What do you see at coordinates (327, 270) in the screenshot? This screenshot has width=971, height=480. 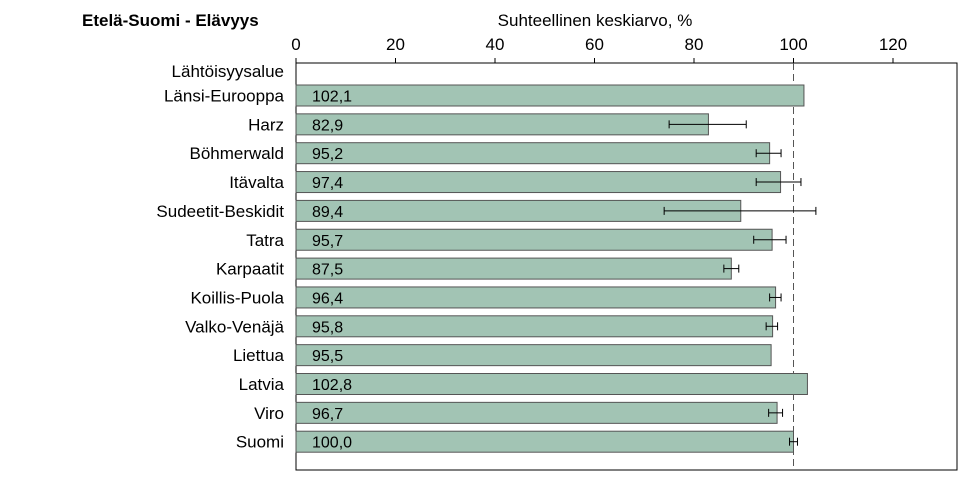 I see `bar-value-label: 87,5` at bounding box center [327, 270].